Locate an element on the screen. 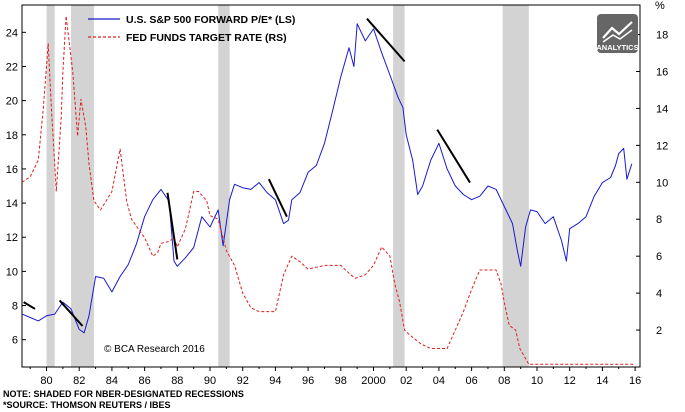 Image resolution: width=685 pixels, height=412 pixels. y-right-tick-label: 2 is located at coordinates (659, 331).